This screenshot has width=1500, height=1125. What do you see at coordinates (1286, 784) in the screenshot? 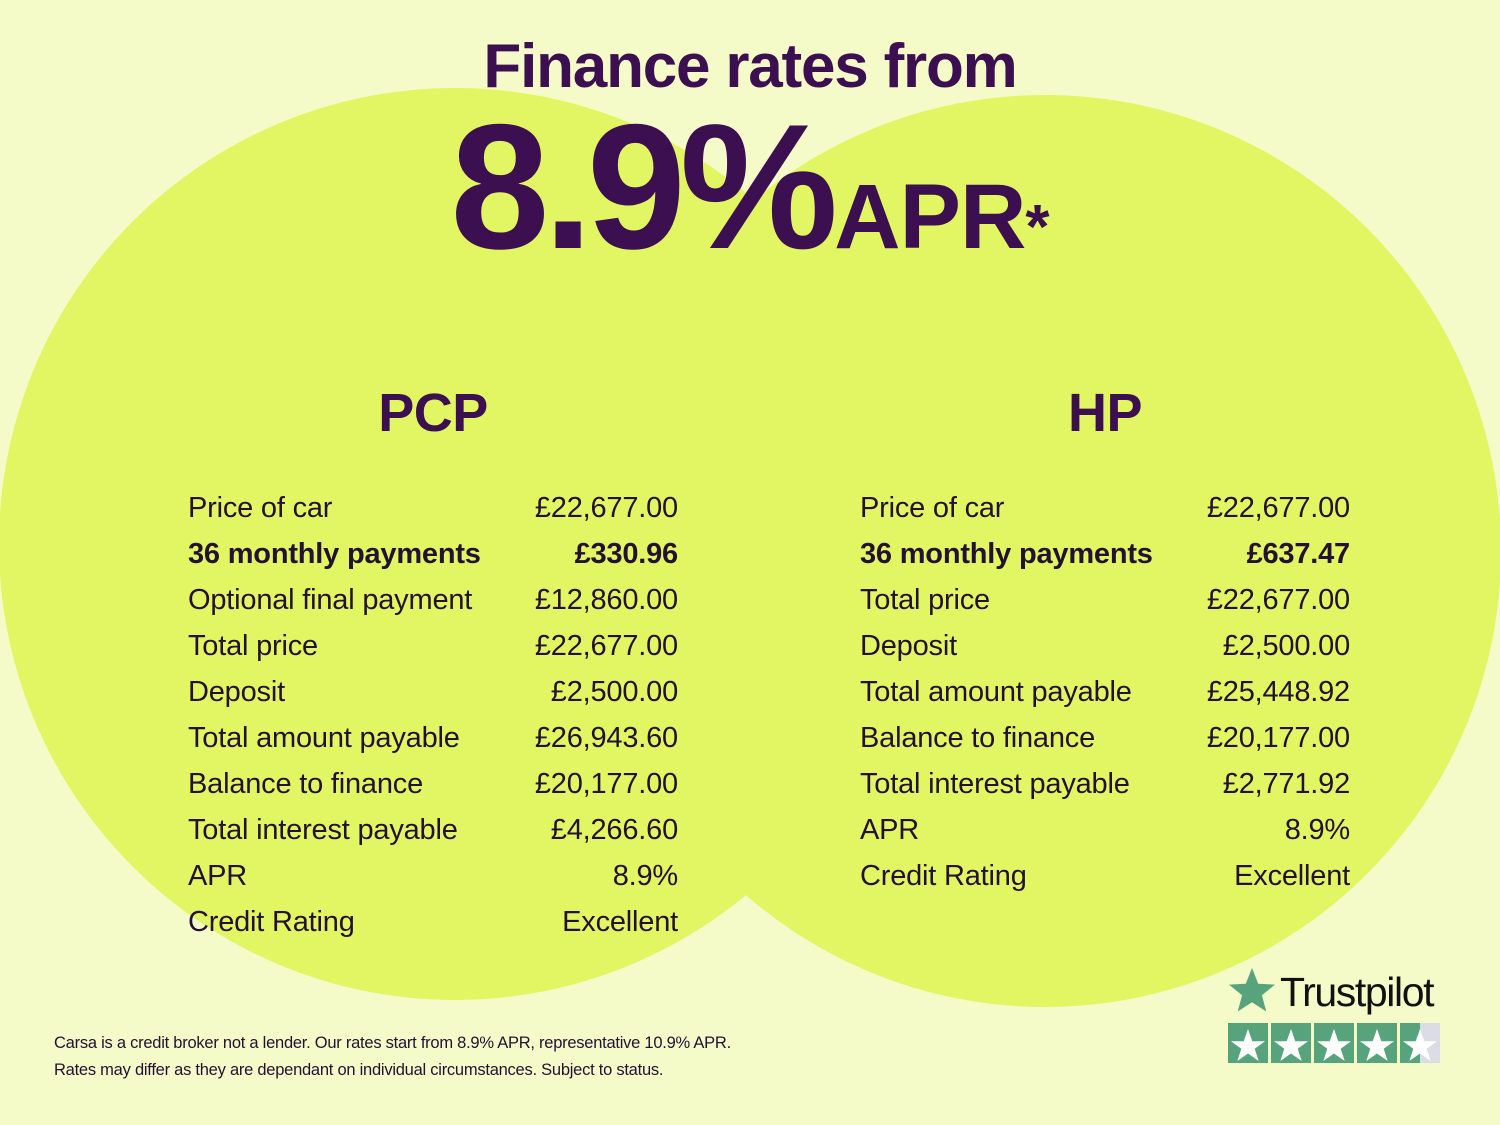
I see `row-value: £2,771.92` at bounding box center [1286, 784].